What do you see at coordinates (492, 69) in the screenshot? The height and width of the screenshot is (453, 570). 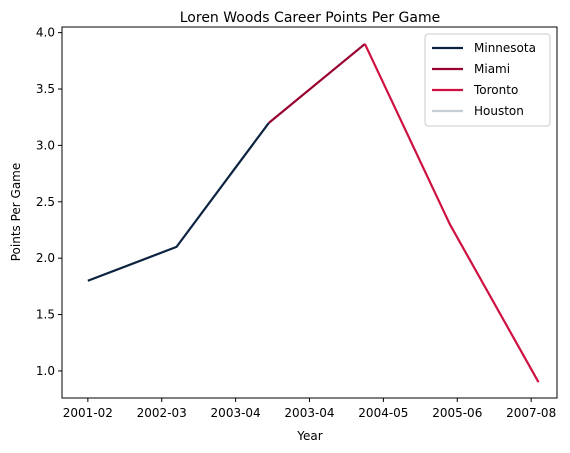 I see `legend-label: Miami` at bounding box center [492, 69].